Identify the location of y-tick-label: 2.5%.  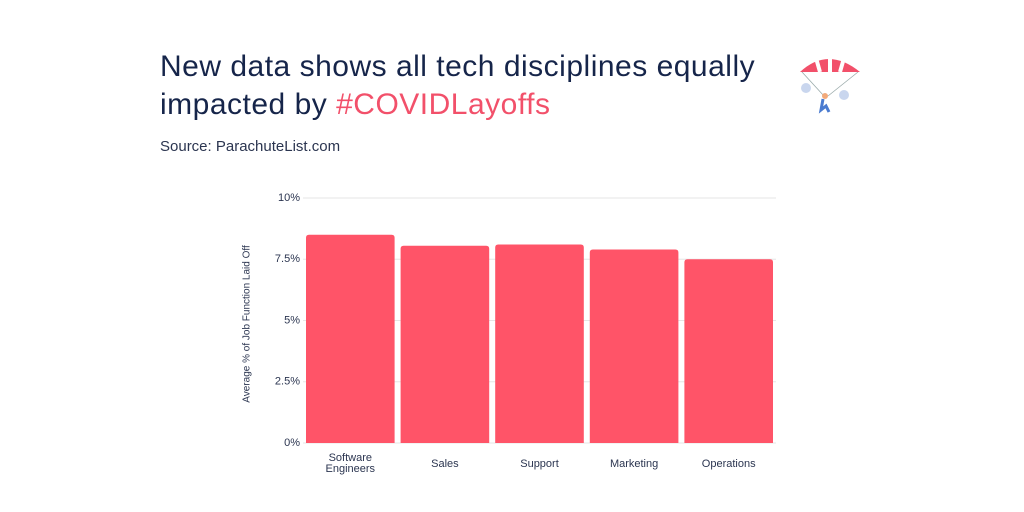
(287, 382).